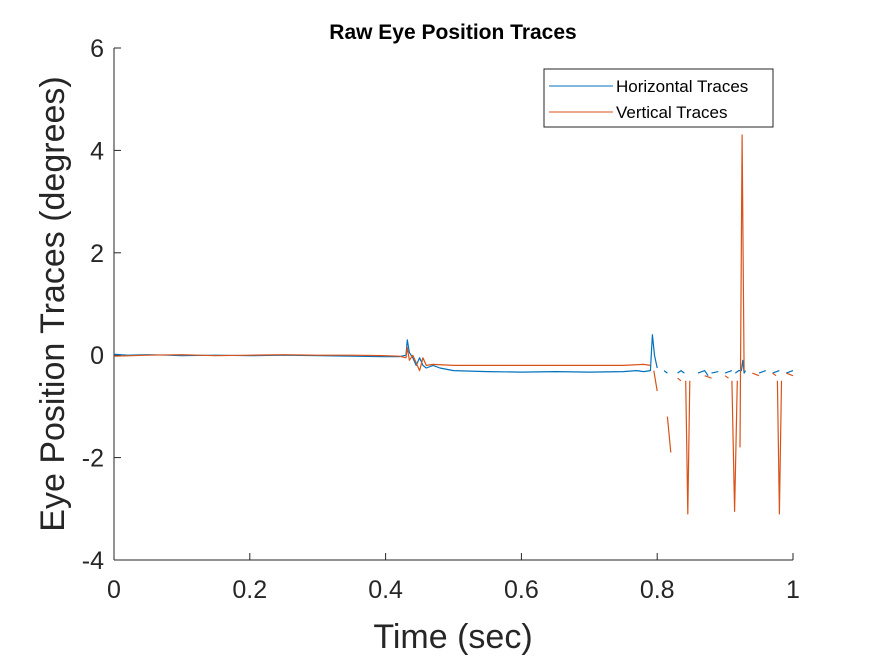 This screenshot has width=875, height=656. I want to click on x-tick-label: 0.6, so click(521, 590).